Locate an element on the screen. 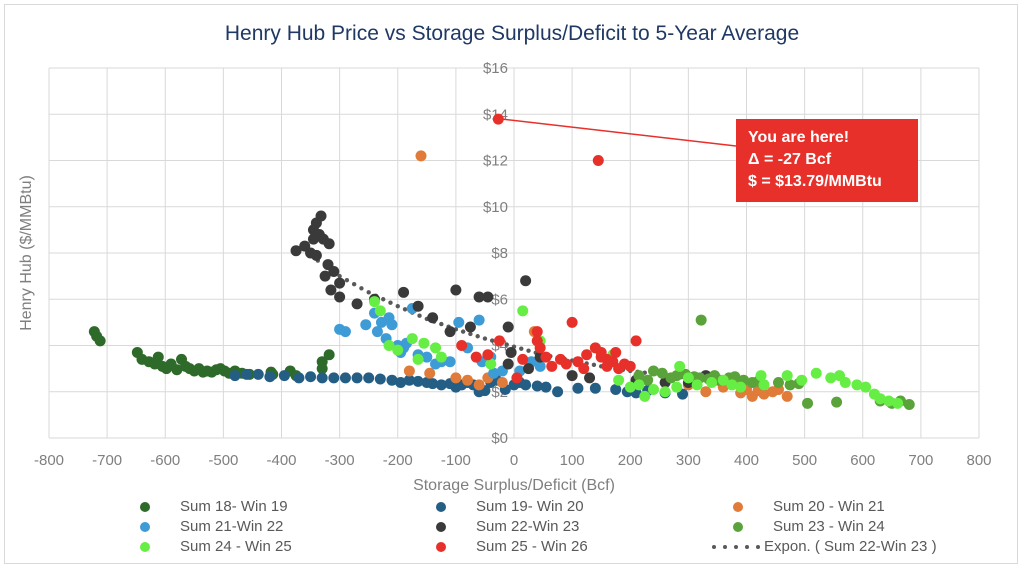 The image size is (1024, 570). x-tick-label: 0 is located at coordinates (514, 460).